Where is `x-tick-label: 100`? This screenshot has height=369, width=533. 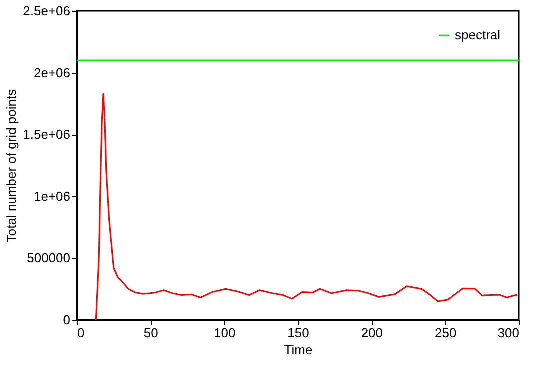
x-tick-label: 100 is located at coordinates (225, 333).